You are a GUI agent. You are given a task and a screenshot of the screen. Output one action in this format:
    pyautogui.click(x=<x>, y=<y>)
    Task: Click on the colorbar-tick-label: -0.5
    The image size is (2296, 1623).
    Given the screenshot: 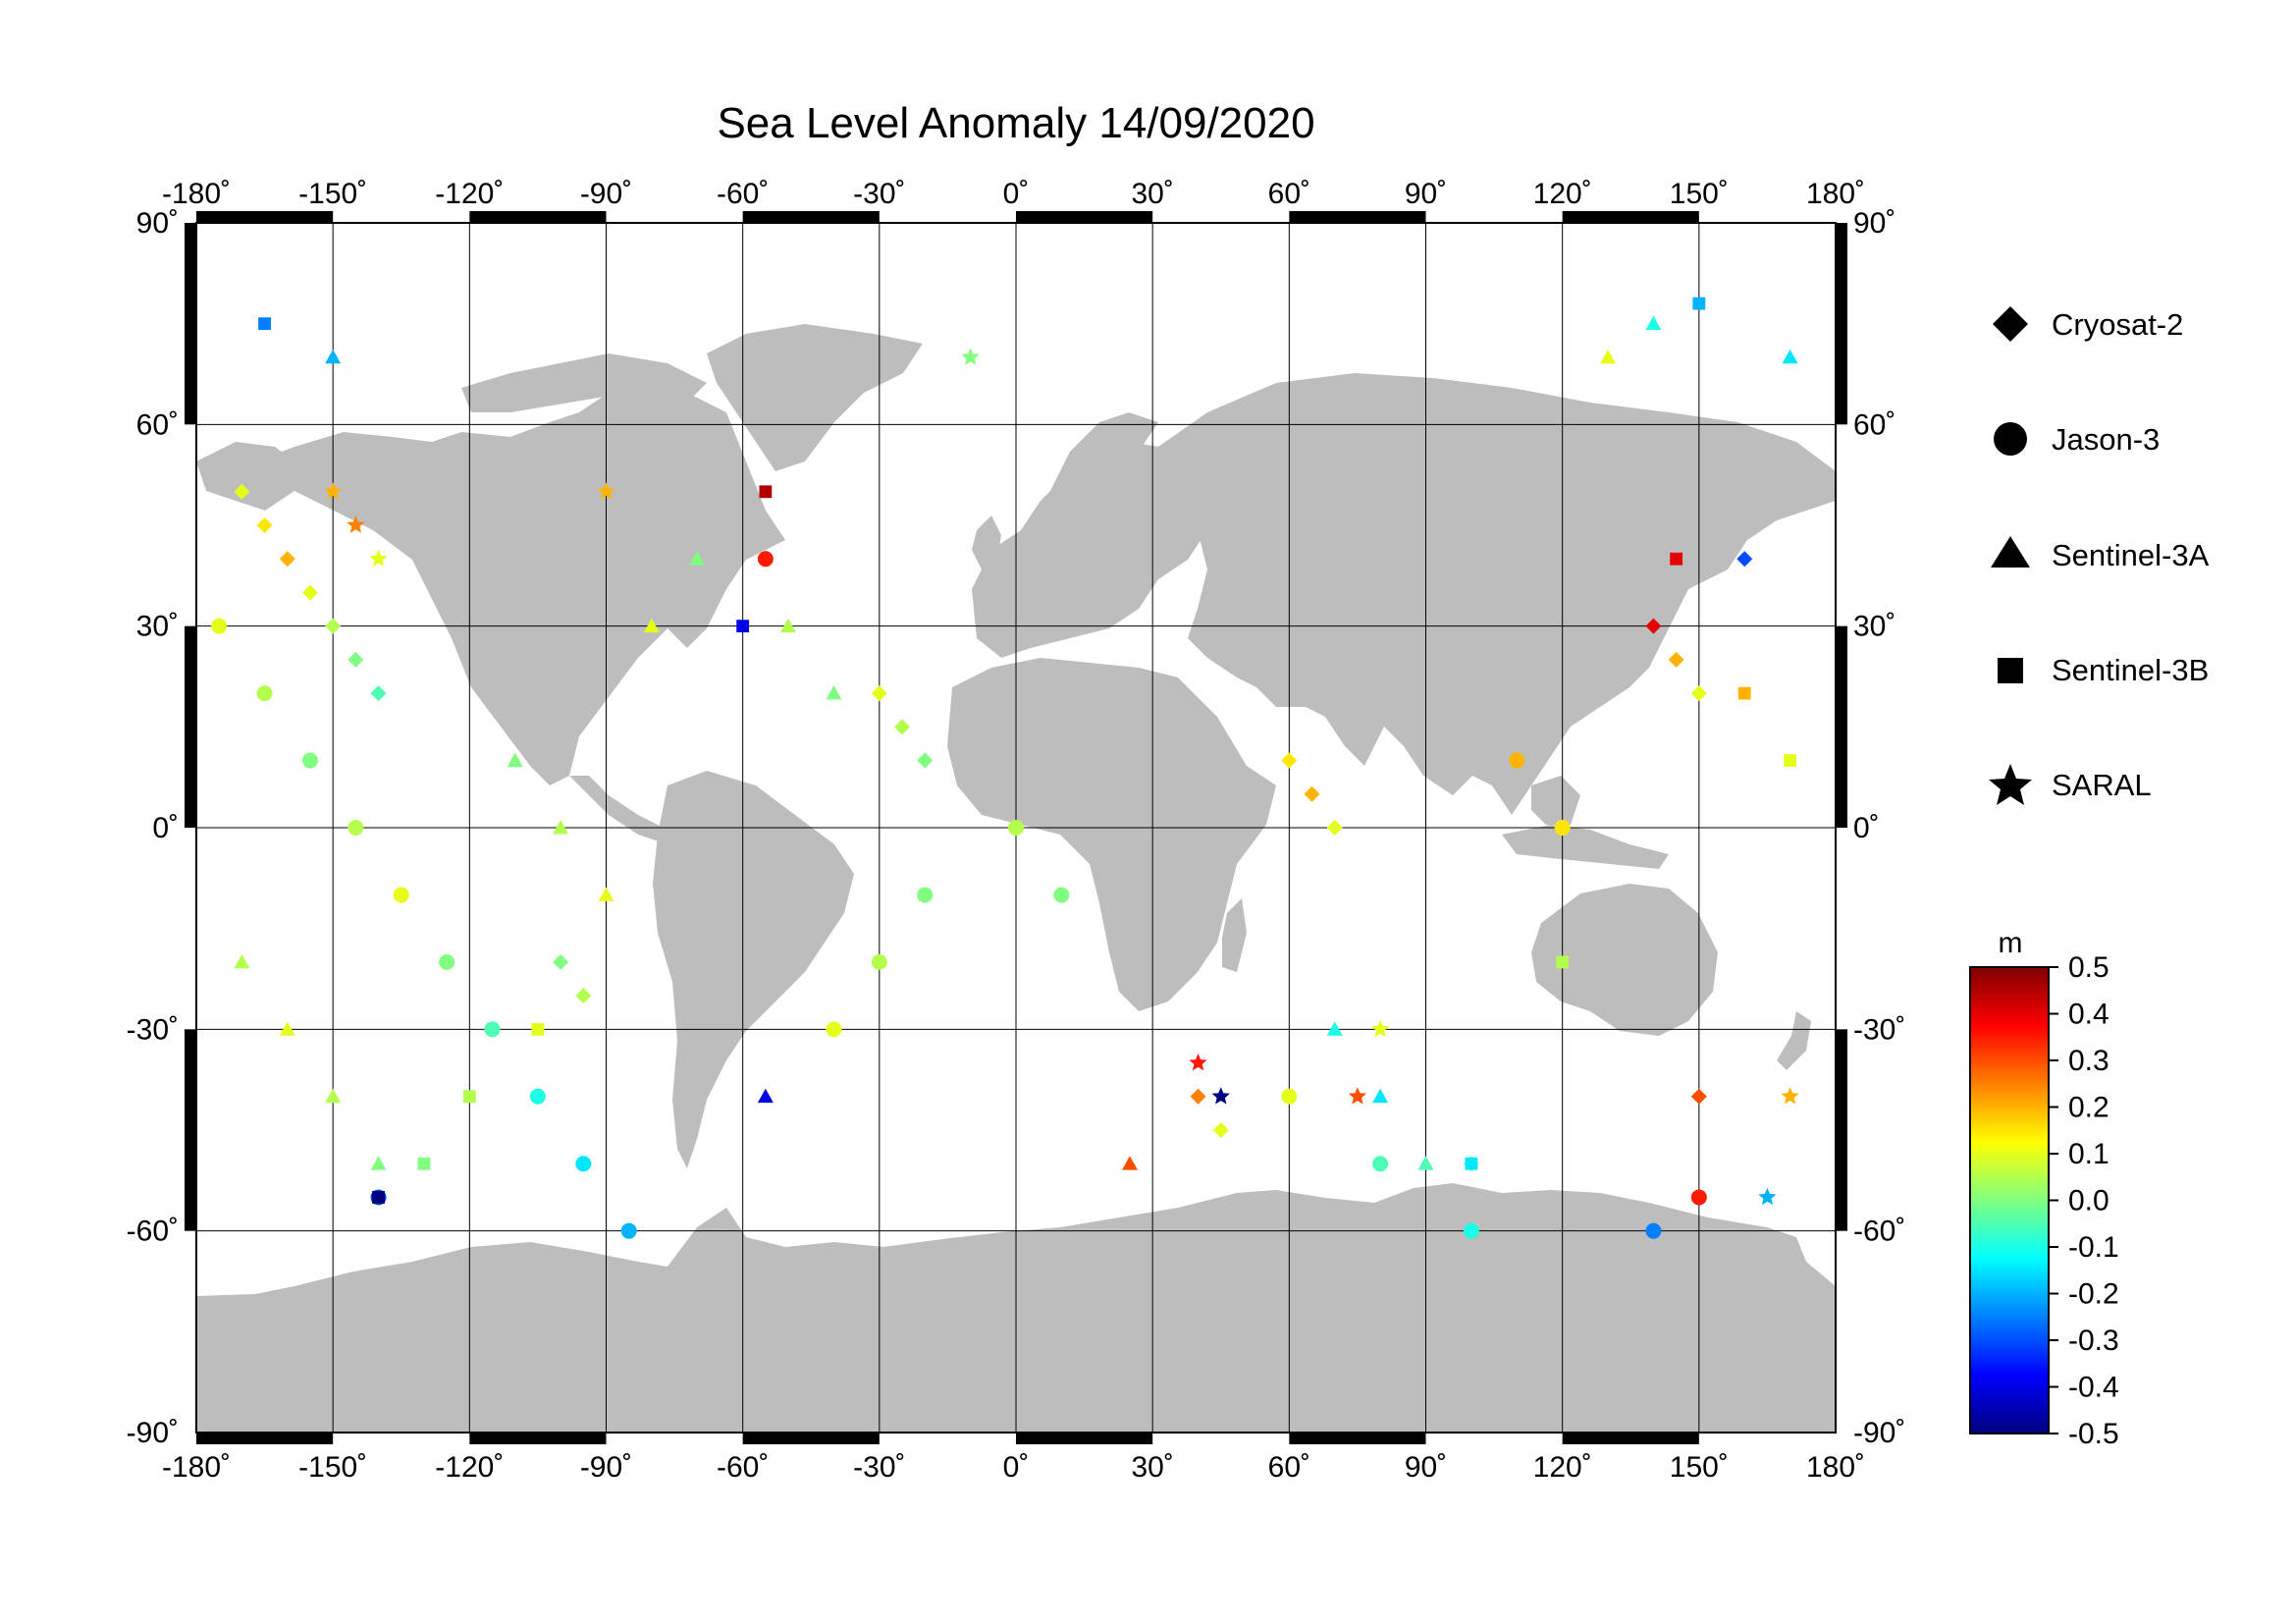 What is the action you would take?
    pyautogui.click(x=2093, y=1434)
    